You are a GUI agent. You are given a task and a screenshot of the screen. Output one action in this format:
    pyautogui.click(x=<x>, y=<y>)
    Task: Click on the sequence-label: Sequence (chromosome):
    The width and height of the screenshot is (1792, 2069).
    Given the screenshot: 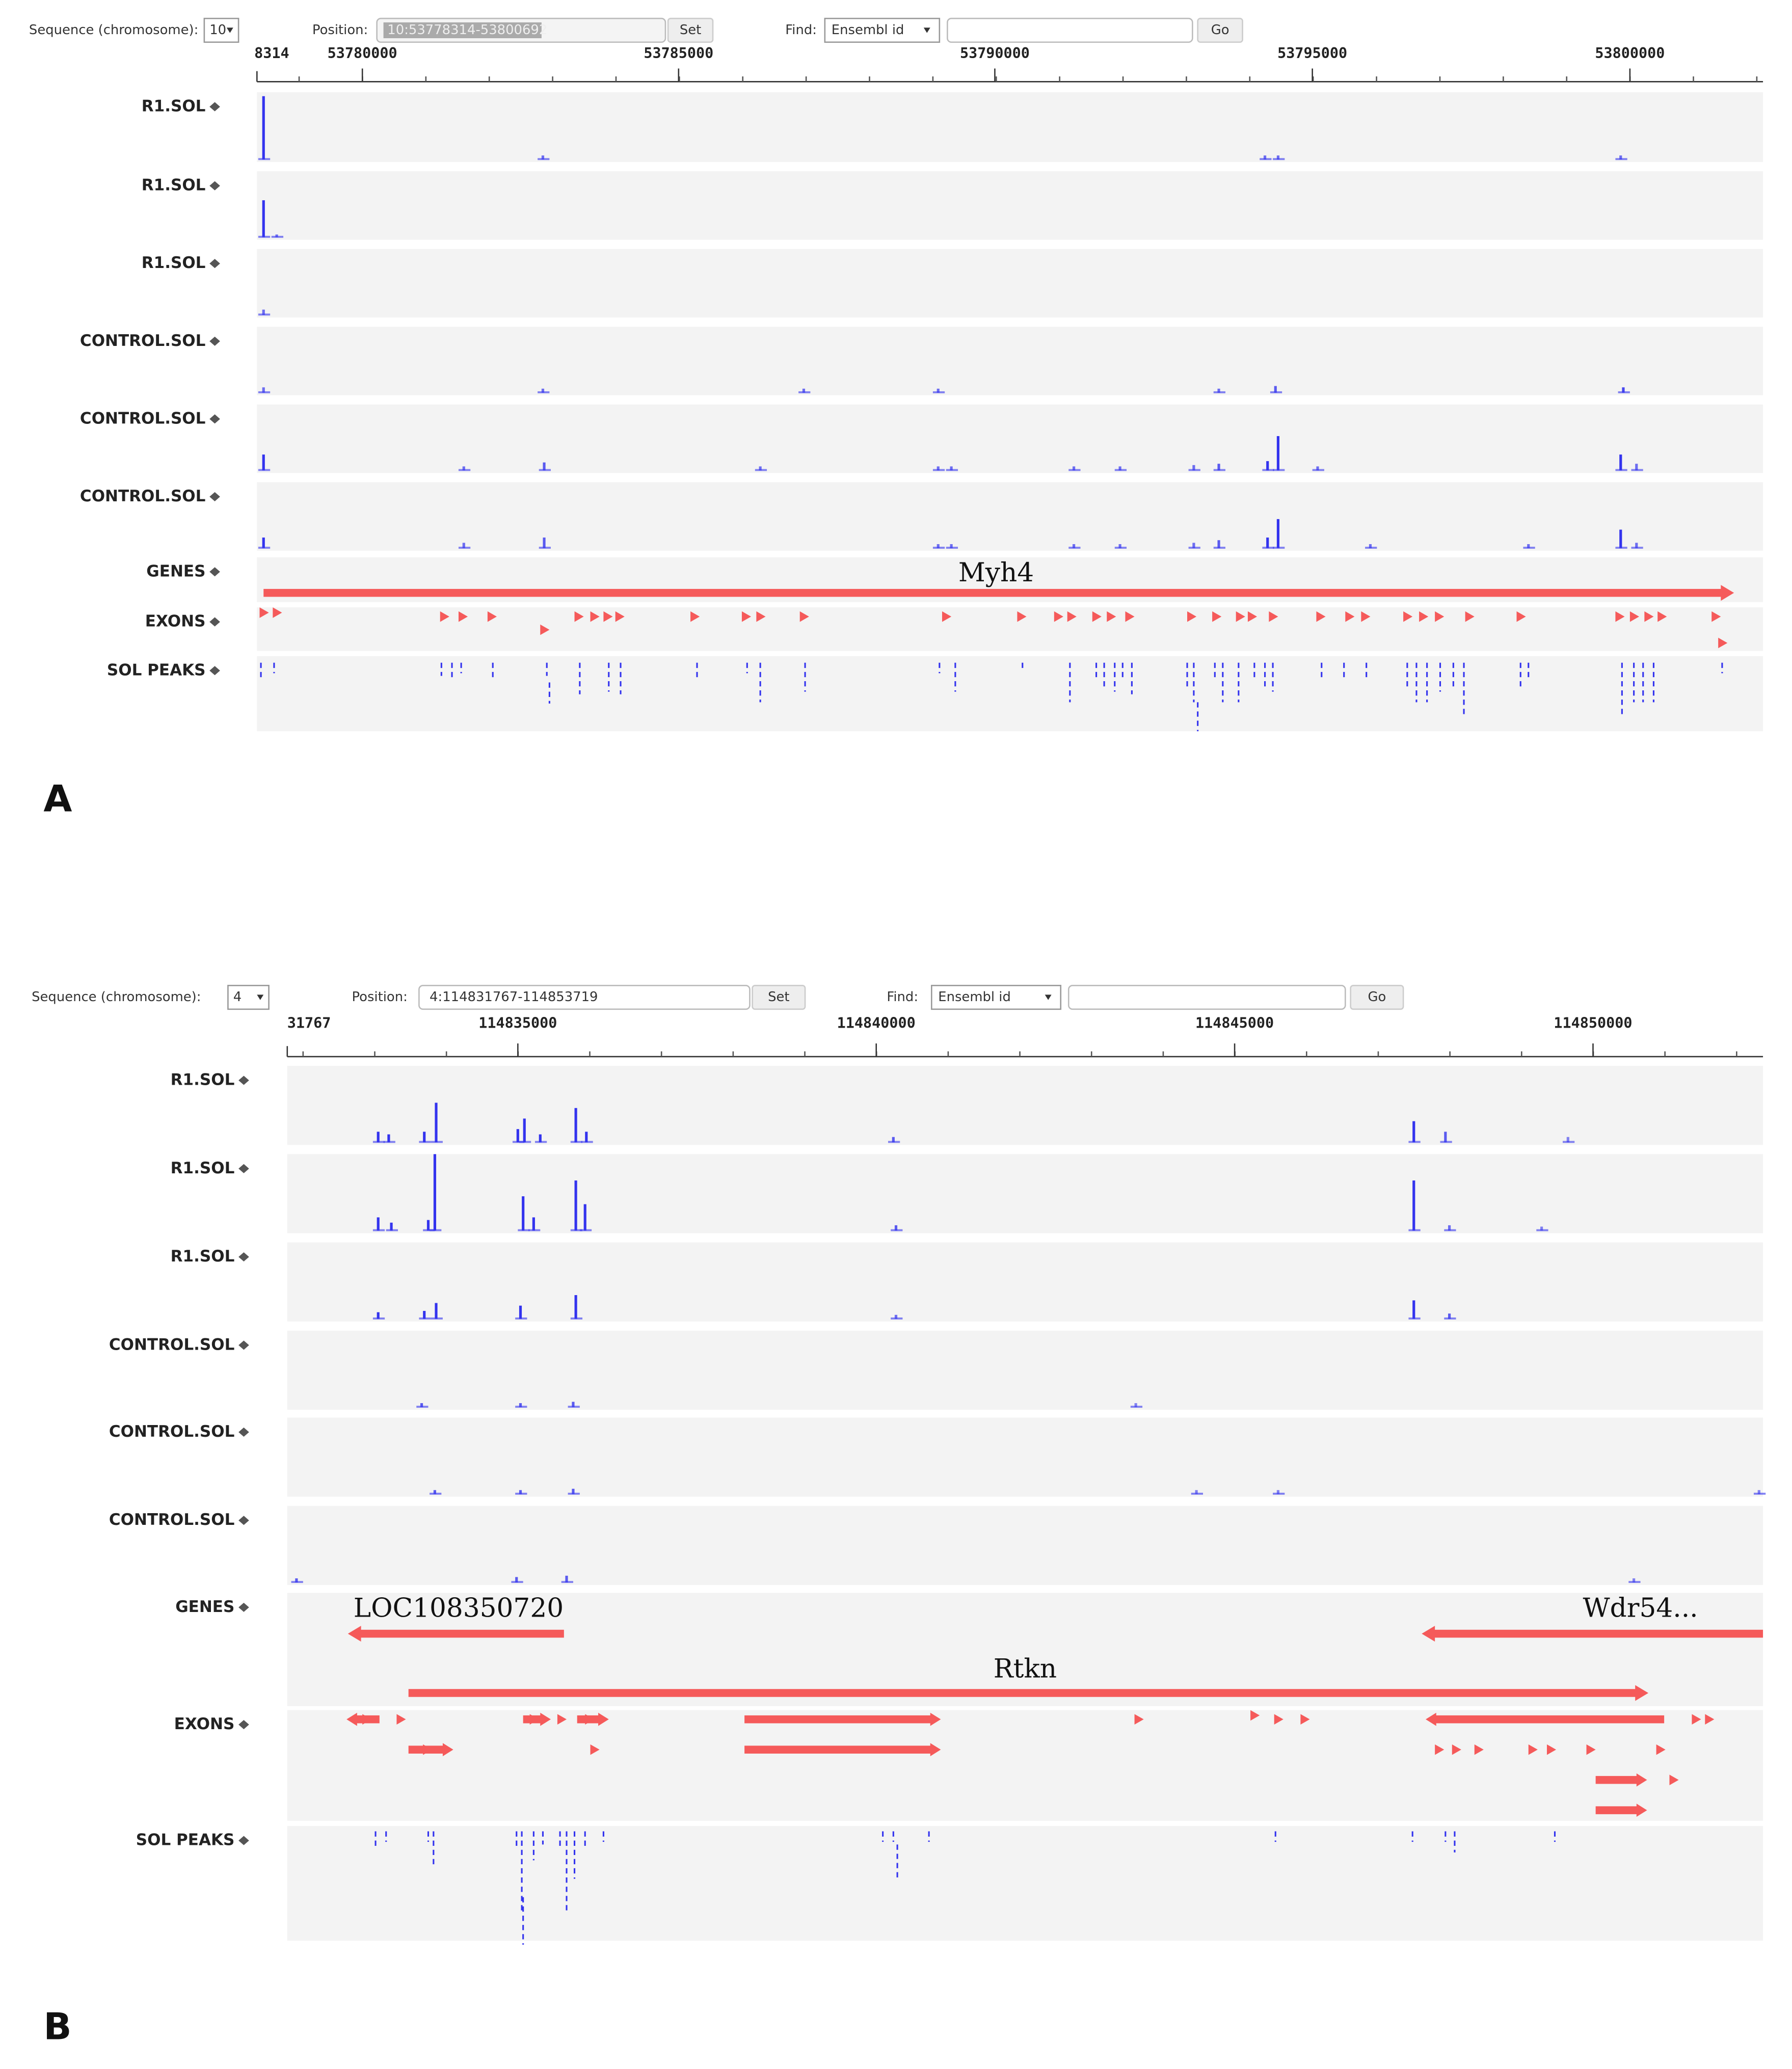 What is the action you would take?
    pyautogui.click(x=116, y=997)
    